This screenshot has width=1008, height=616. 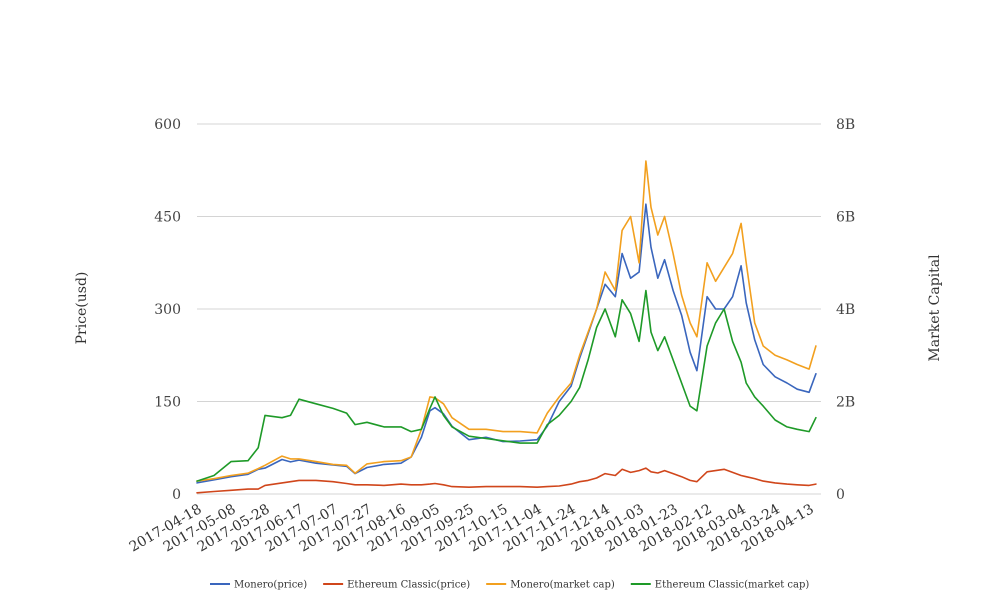 I want to click on right-axis-ticks: 0 2B 4B 6B 8B, so click(x=845, y=310).